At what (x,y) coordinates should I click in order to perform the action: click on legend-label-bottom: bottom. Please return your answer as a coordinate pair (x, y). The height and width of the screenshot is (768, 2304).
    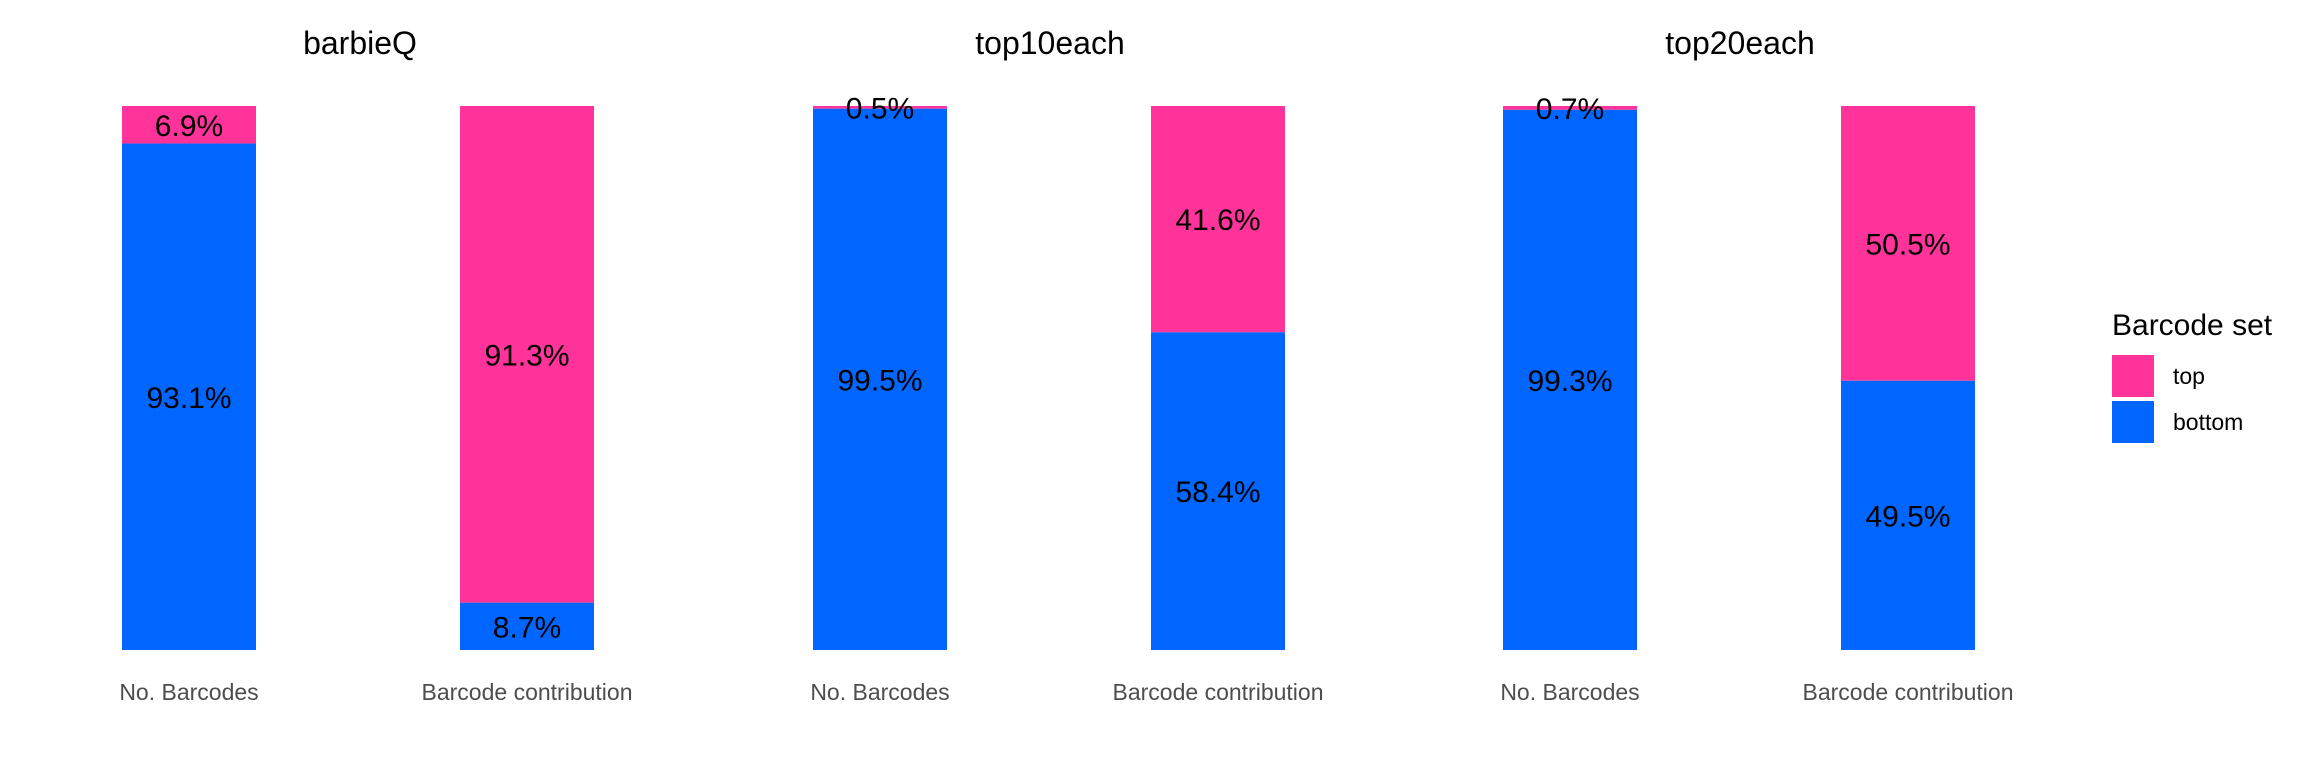
    Looking at the image, I should click on (2208, 422).